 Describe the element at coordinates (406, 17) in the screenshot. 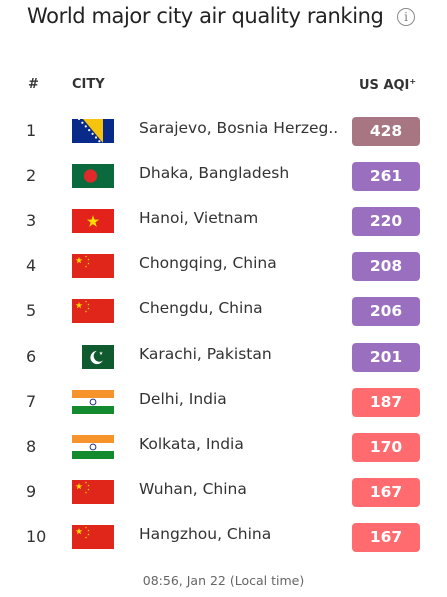

I see `info-icon: i` at that location.